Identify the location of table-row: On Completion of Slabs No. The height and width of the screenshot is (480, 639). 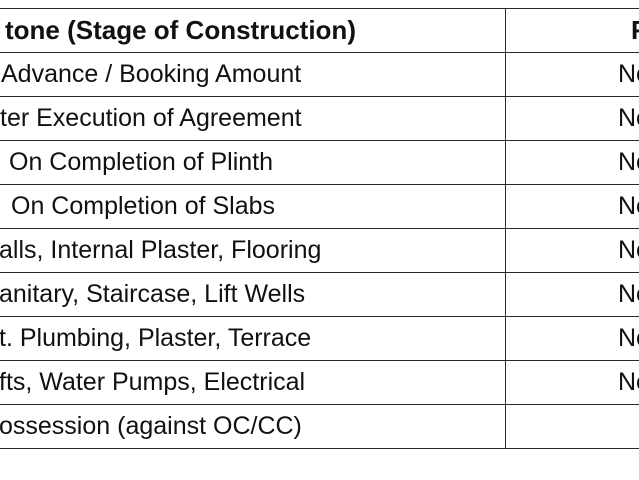
(319, 206).